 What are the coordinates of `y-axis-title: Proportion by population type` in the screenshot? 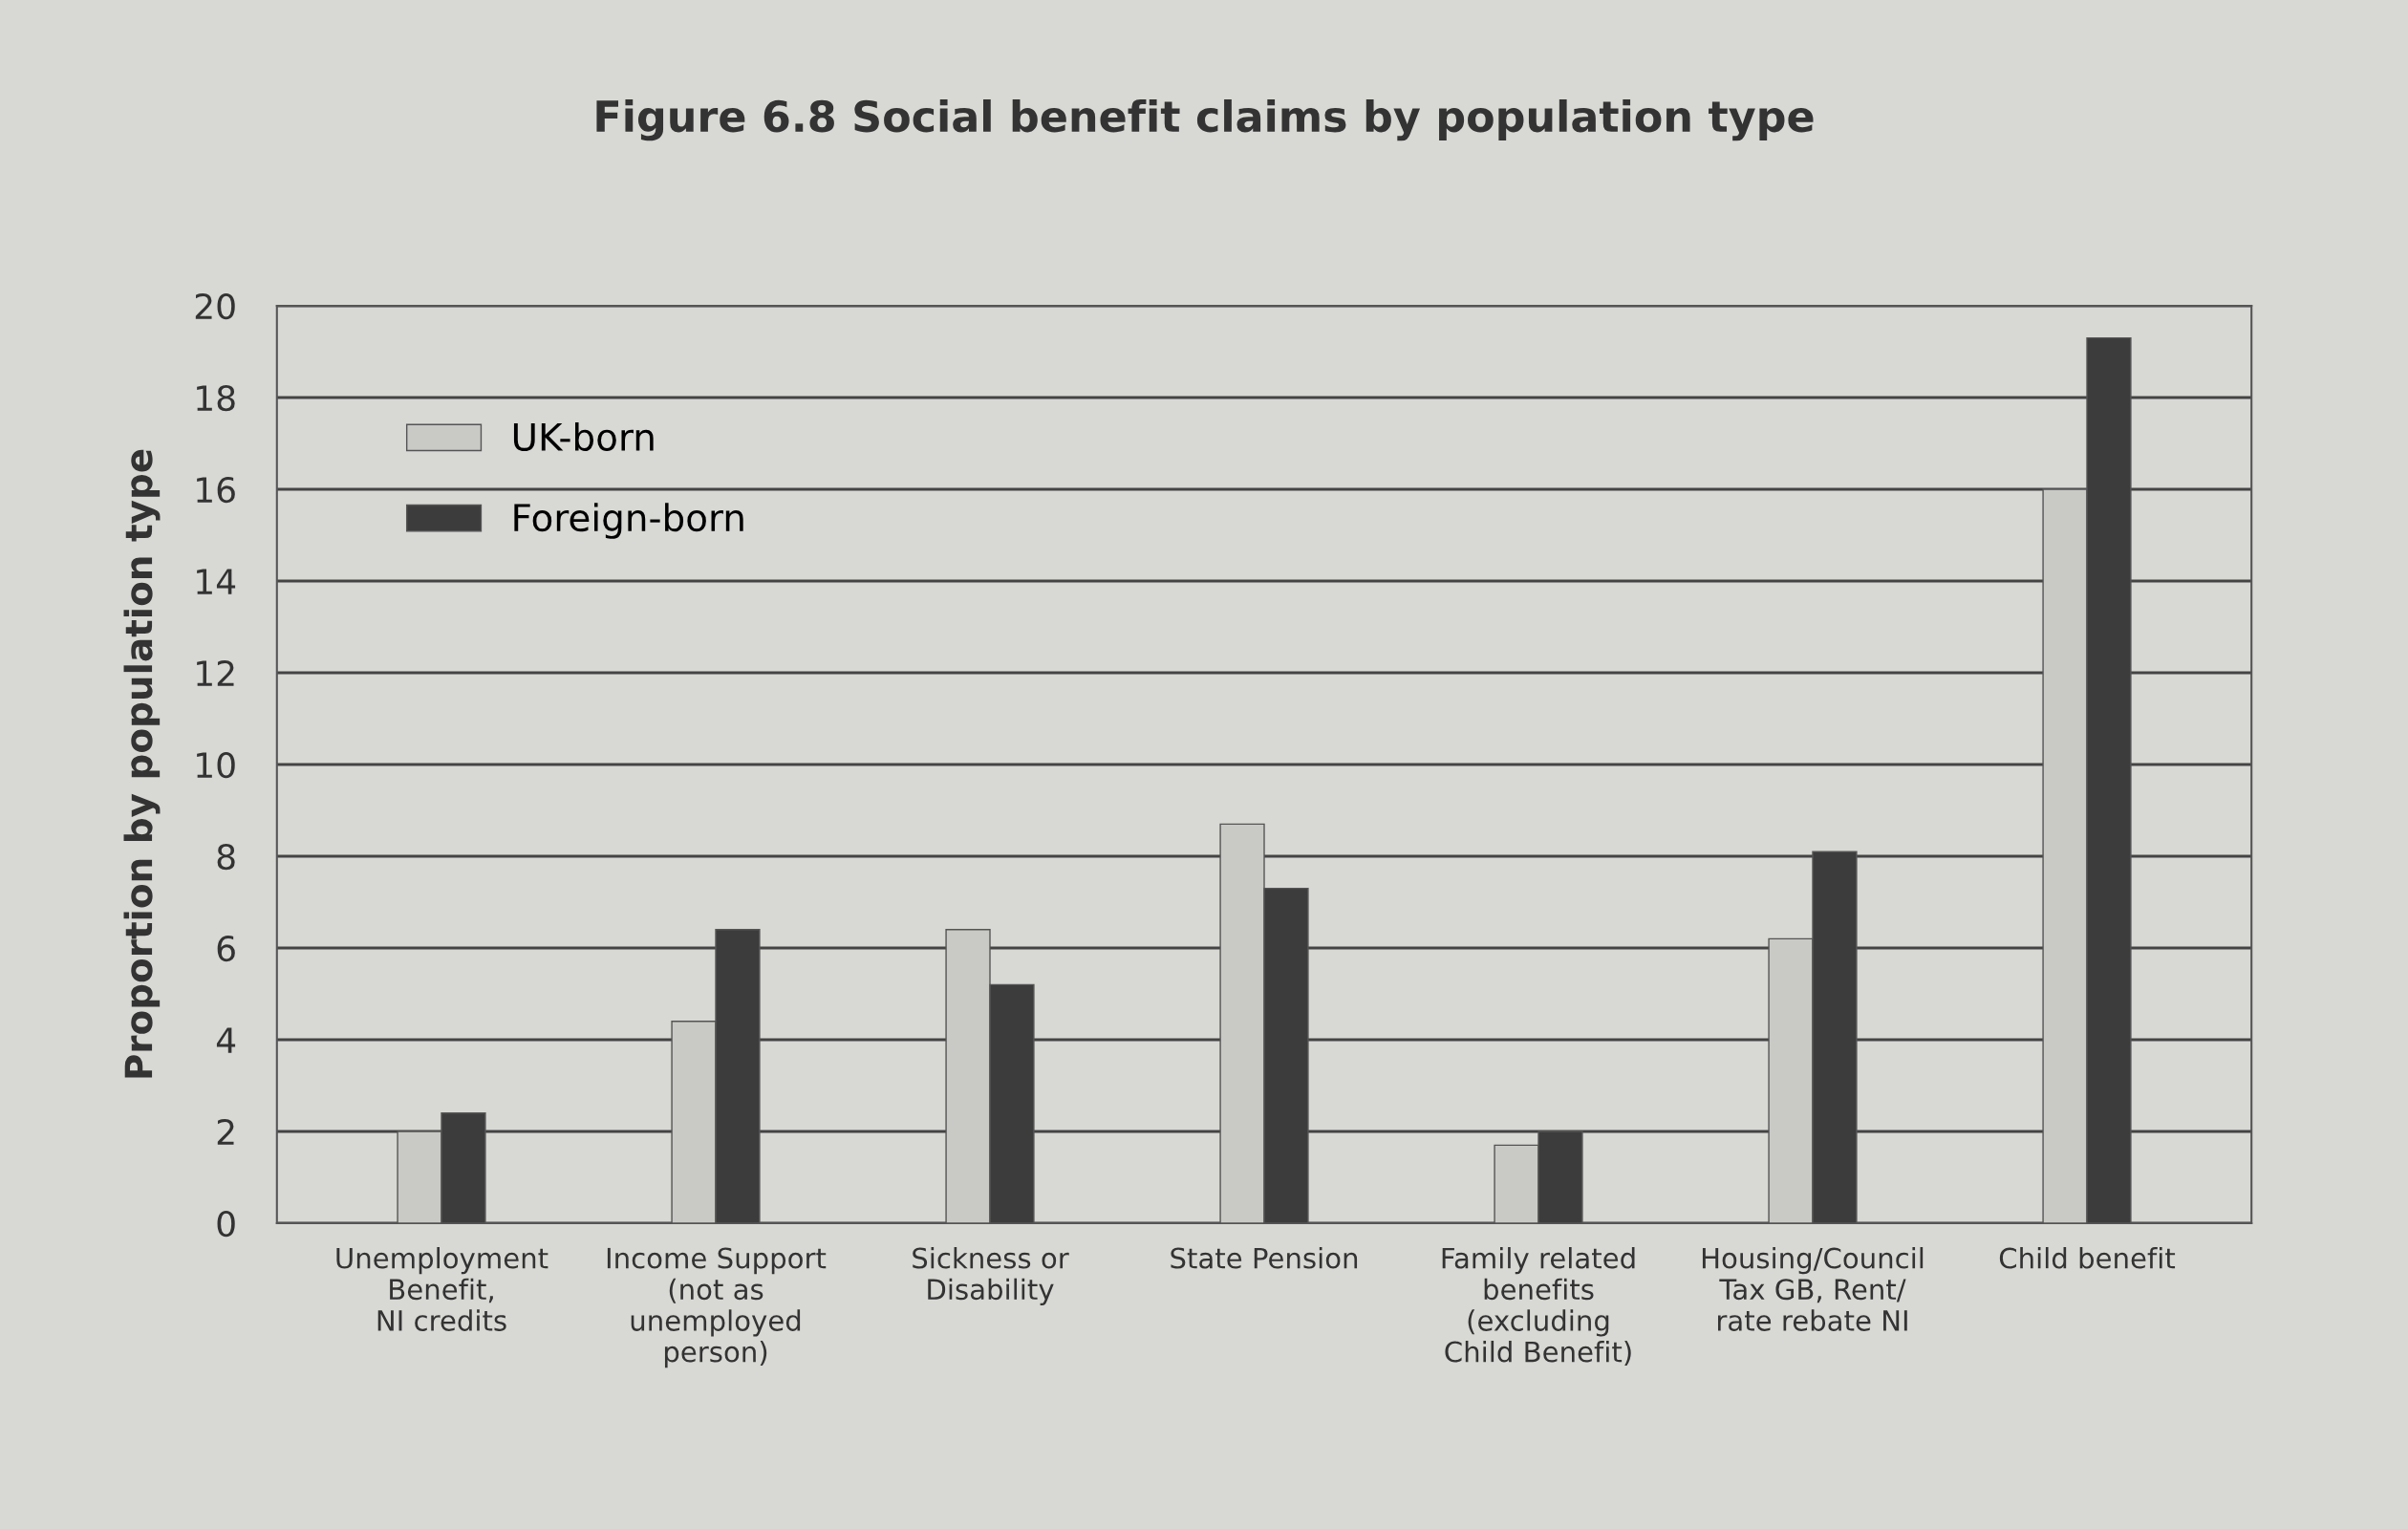 It's located at (142, 763).